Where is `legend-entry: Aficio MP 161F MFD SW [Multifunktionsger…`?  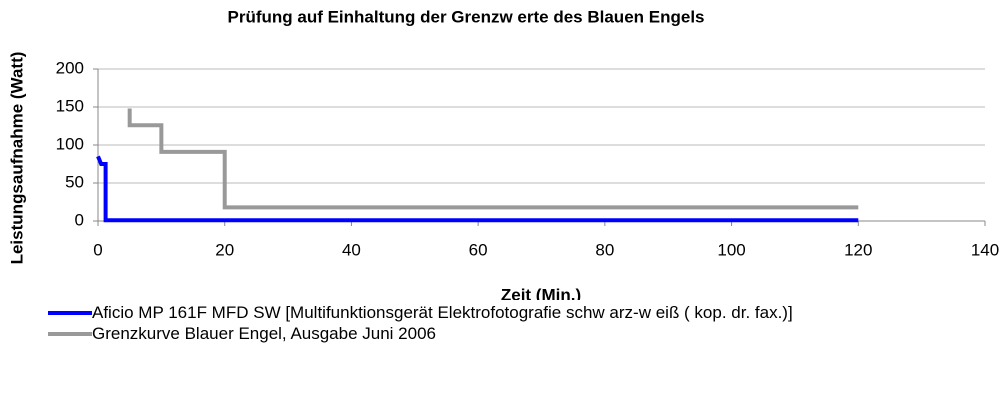 legend-entry: Aficio MP 161F MFD SW [Multifunktionsger… is located at coordinates (513, 312).